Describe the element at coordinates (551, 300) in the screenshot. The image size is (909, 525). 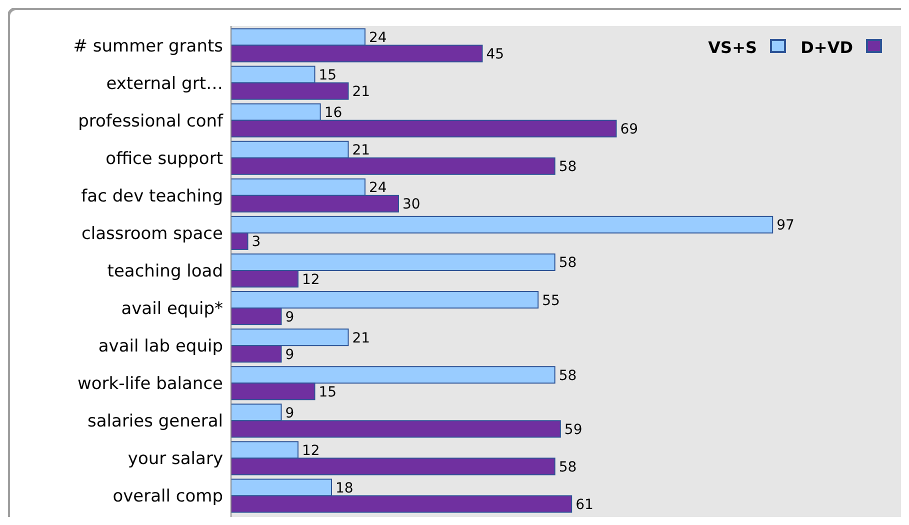
I see `data-label: 55` at that location.